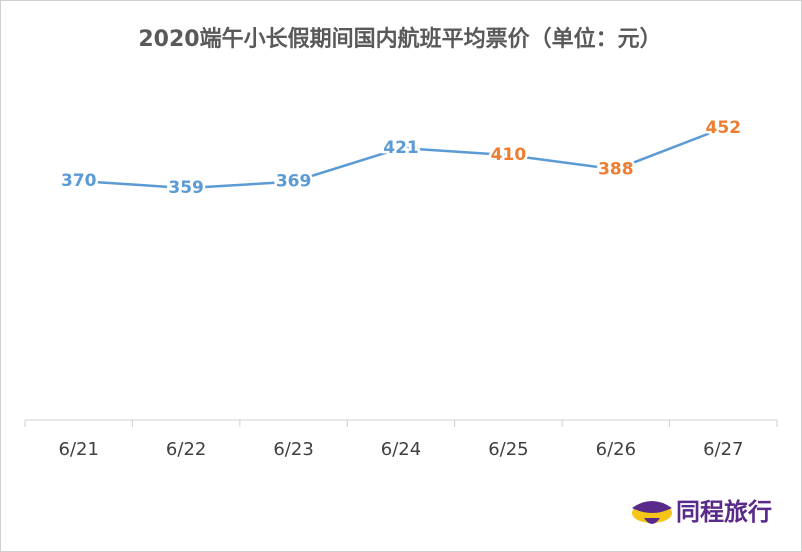 The width and height of the screenshot is (802, 552). What do you see at coordinates (616, 449) in the screenshot?
I see `x-tick-label: 6/26` at bounding box center [616, 449].